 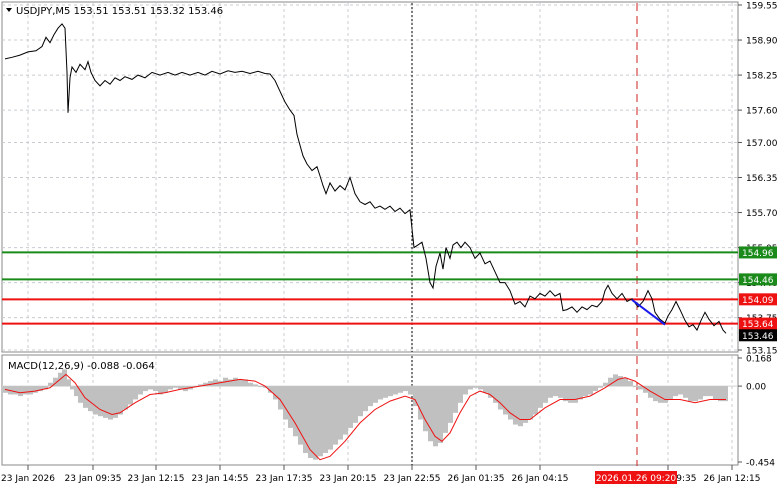 I want to click on time-tick-label: 23 Jan 14:55, so click(x=220, y=479).